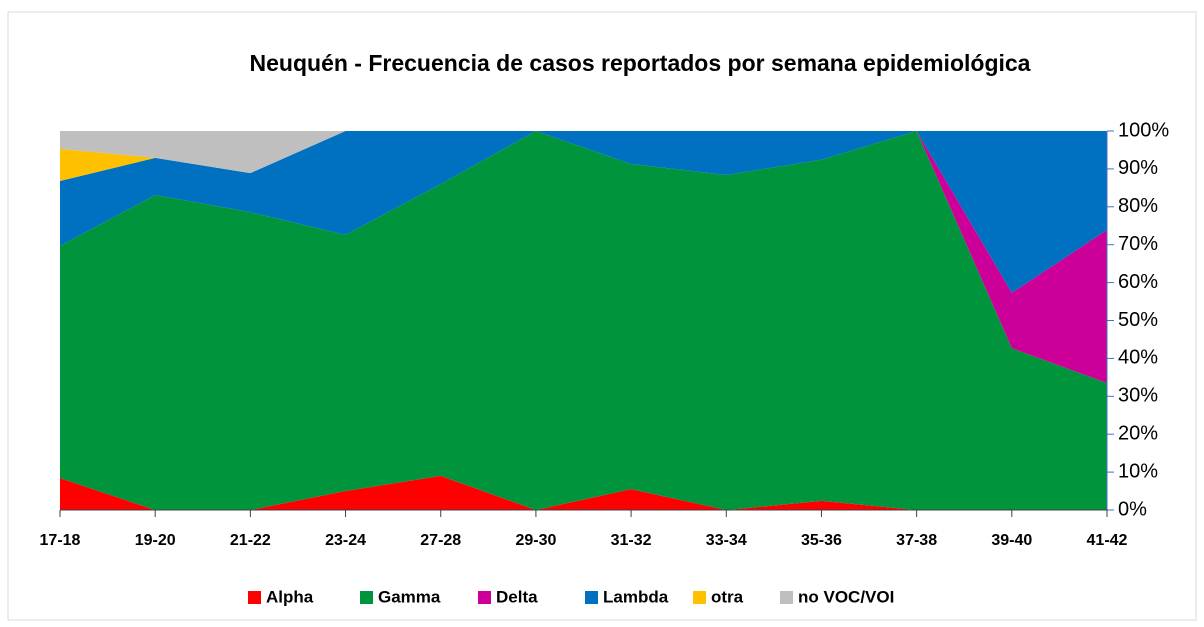 The image size is (1204, 627). What do you see at coordinates (727, 596) in the screenshot?
I see `legend-label: otra` at bounding box center [727, 596].